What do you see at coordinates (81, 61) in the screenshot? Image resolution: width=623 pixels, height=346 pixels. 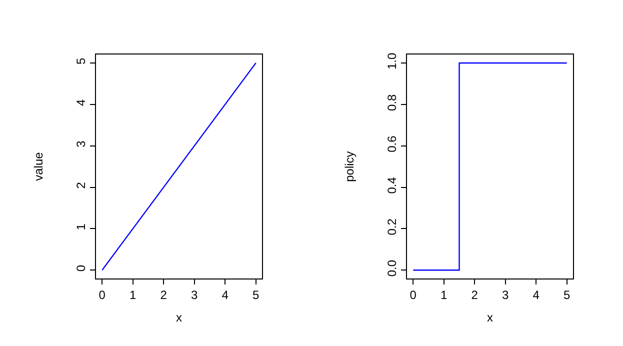 I see `y-tick-label: 5` at bounding box center [81, 61].